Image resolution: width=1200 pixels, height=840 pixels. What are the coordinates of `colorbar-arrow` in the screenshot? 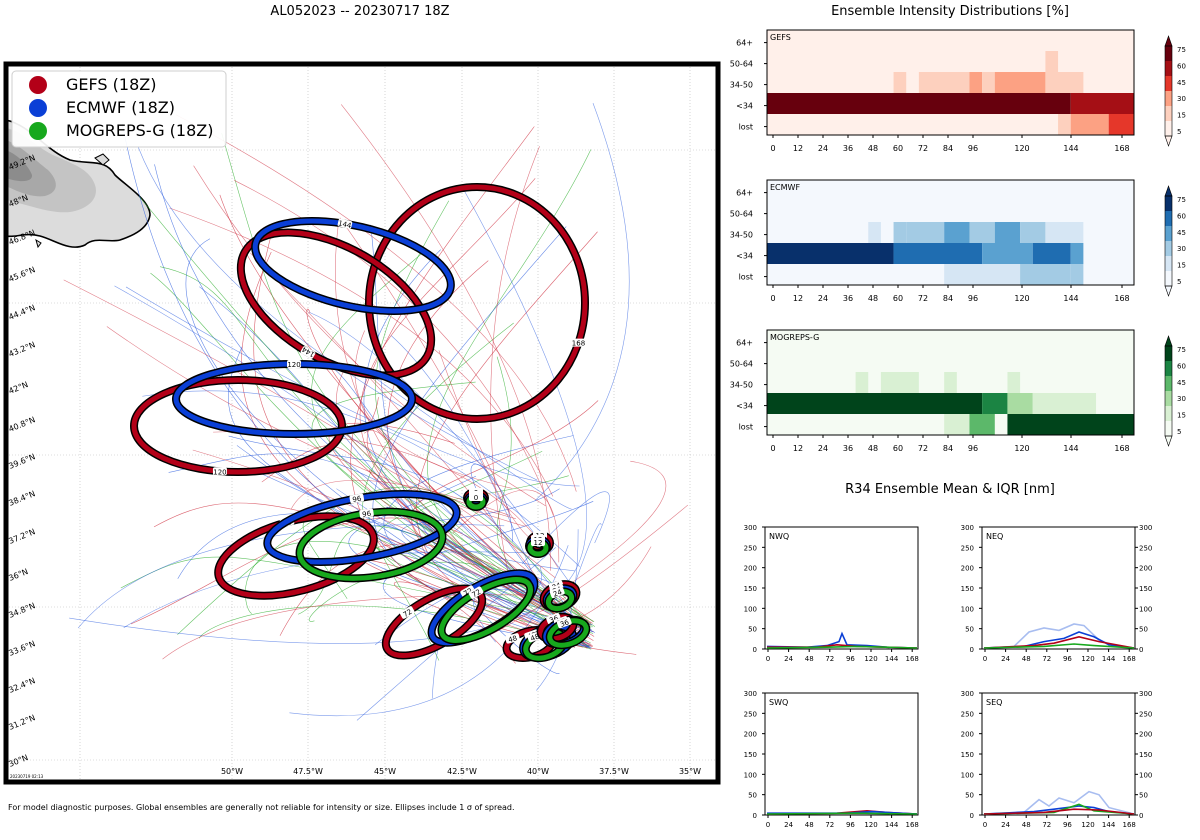 It's located at (1168, 341).